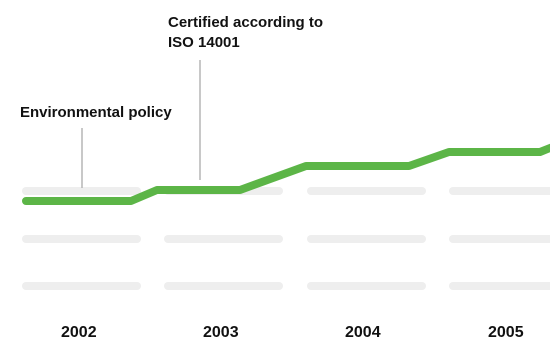 The width and height of the screenshot is (550, 343). I want to click on year-label-2002: 2002, so click(79, 332).